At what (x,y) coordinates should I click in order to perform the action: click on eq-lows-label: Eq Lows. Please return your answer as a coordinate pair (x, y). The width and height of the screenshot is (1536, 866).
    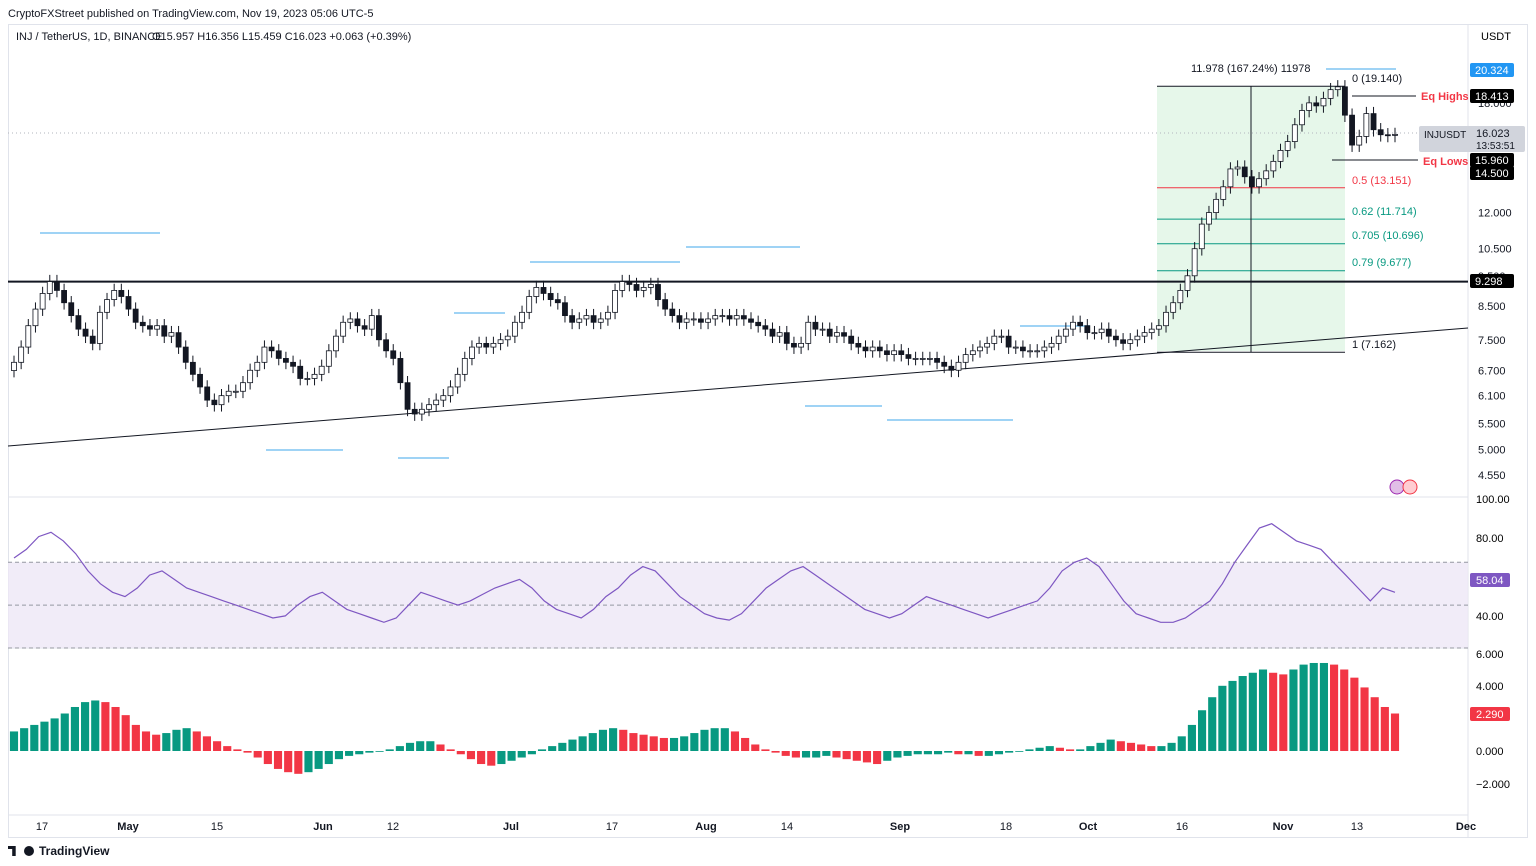
    Looking at the image, I should click on (1445, 162).